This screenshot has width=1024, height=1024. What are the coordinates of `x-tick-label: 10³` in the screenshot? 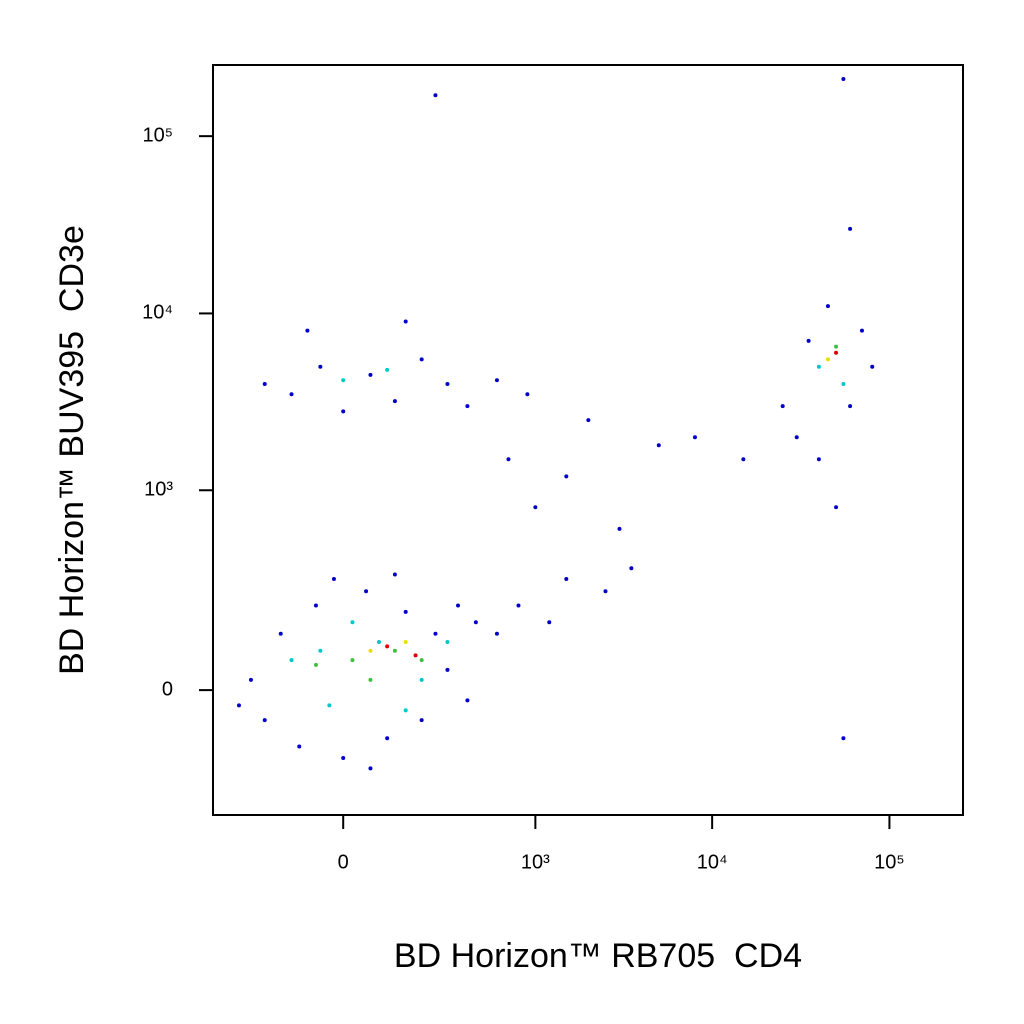 It's located at (535, 862).